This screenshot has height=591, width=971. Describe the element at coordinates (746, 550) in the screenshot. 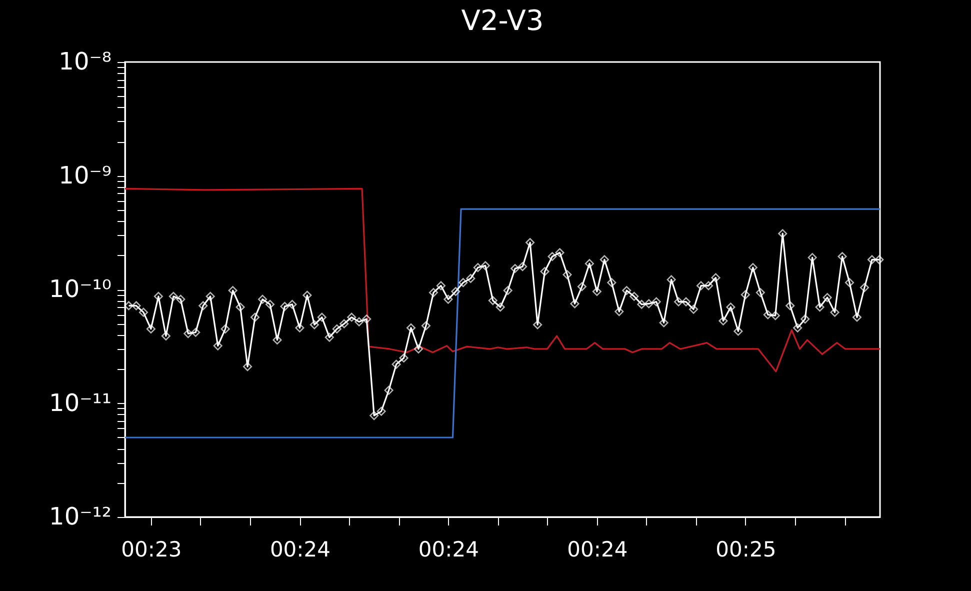

I see `x-tick-label: 00:25` at that location.